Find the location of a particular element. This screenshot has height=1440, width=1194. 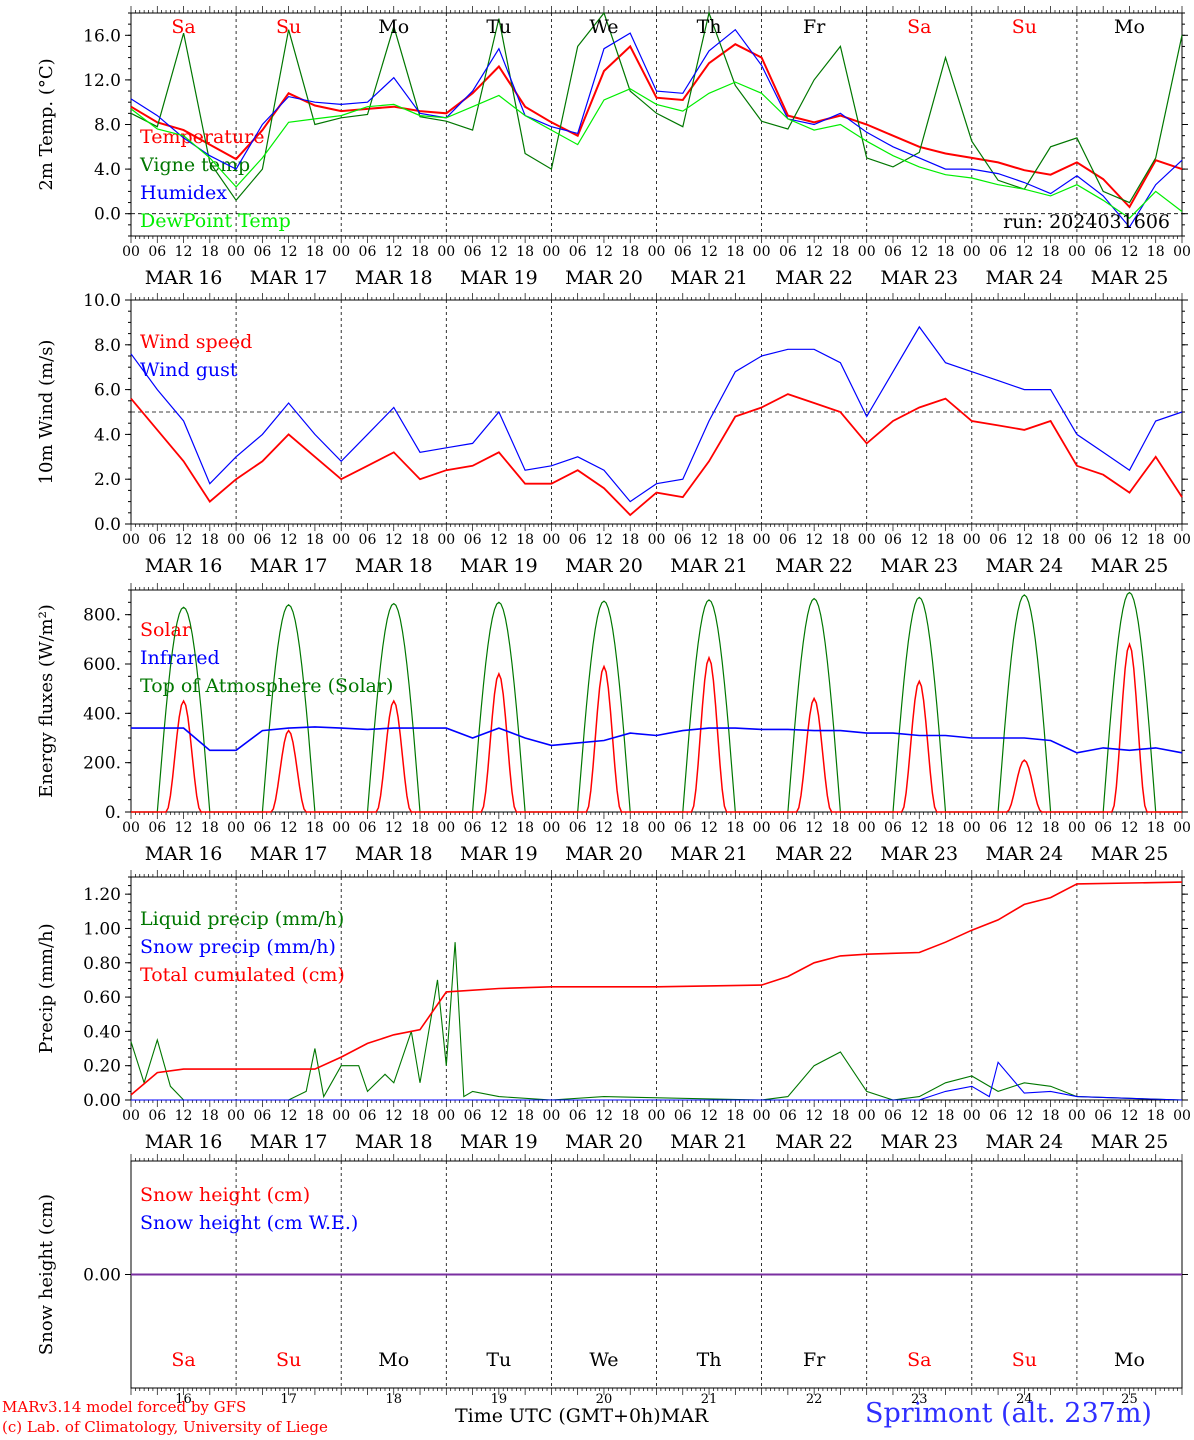

day-label: MAR 16 is located at coordinates (184, 854).